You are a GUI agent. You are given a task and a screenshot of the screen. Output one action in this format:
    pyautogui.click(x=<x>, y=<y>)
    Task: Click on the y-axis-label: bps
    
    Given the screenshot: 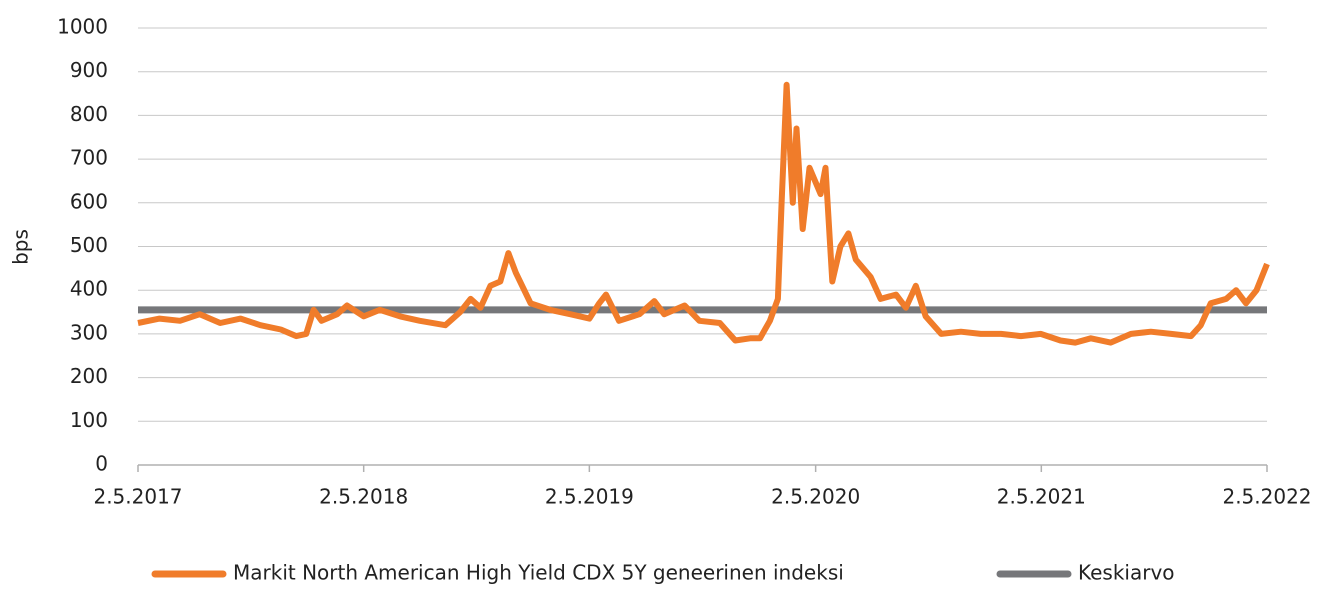 What is the action you would take?
    pyautogui.click(x=21, y=247)
    